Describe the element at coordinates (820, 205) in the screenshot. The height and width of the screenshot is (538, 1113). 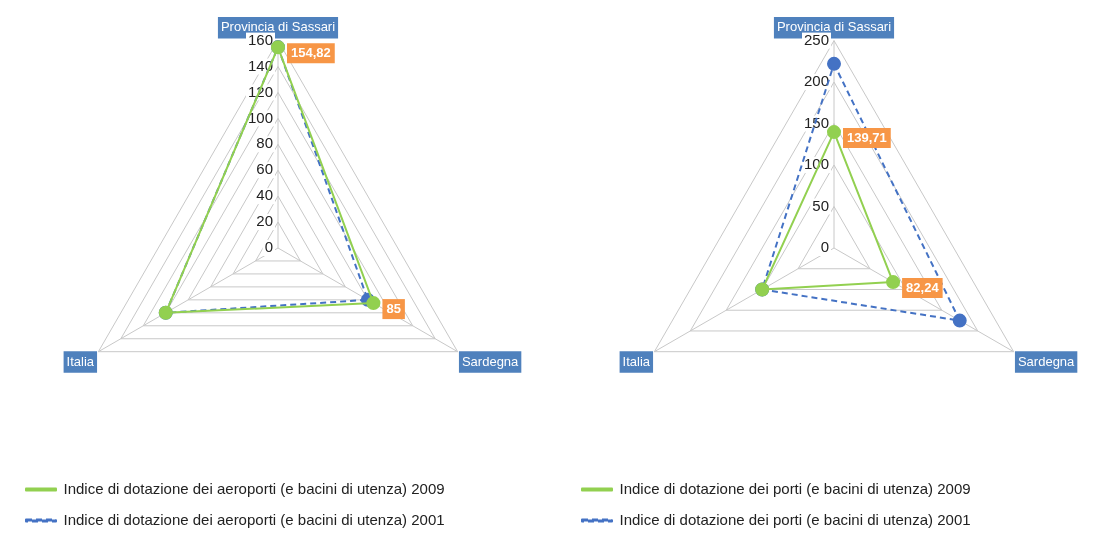
I see `y-tick-label: 50` at that location.